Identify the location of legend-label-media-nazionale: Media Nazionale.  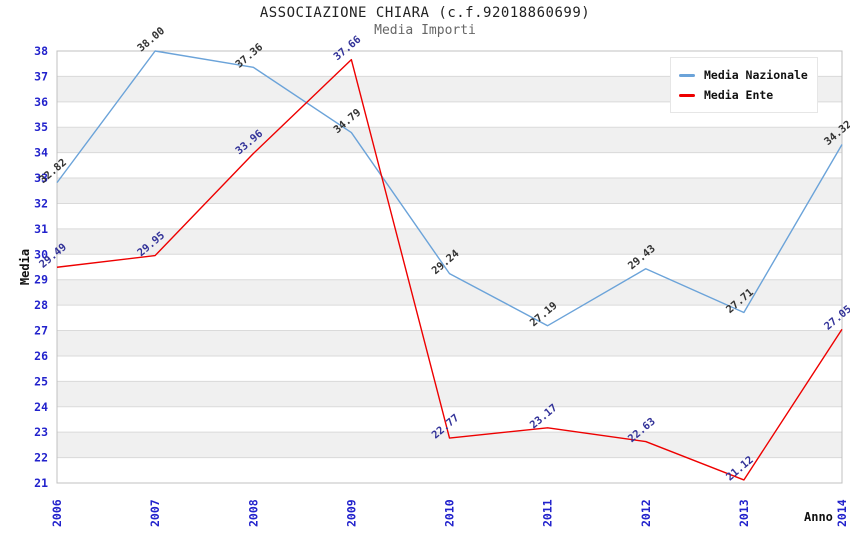
(756, 75).